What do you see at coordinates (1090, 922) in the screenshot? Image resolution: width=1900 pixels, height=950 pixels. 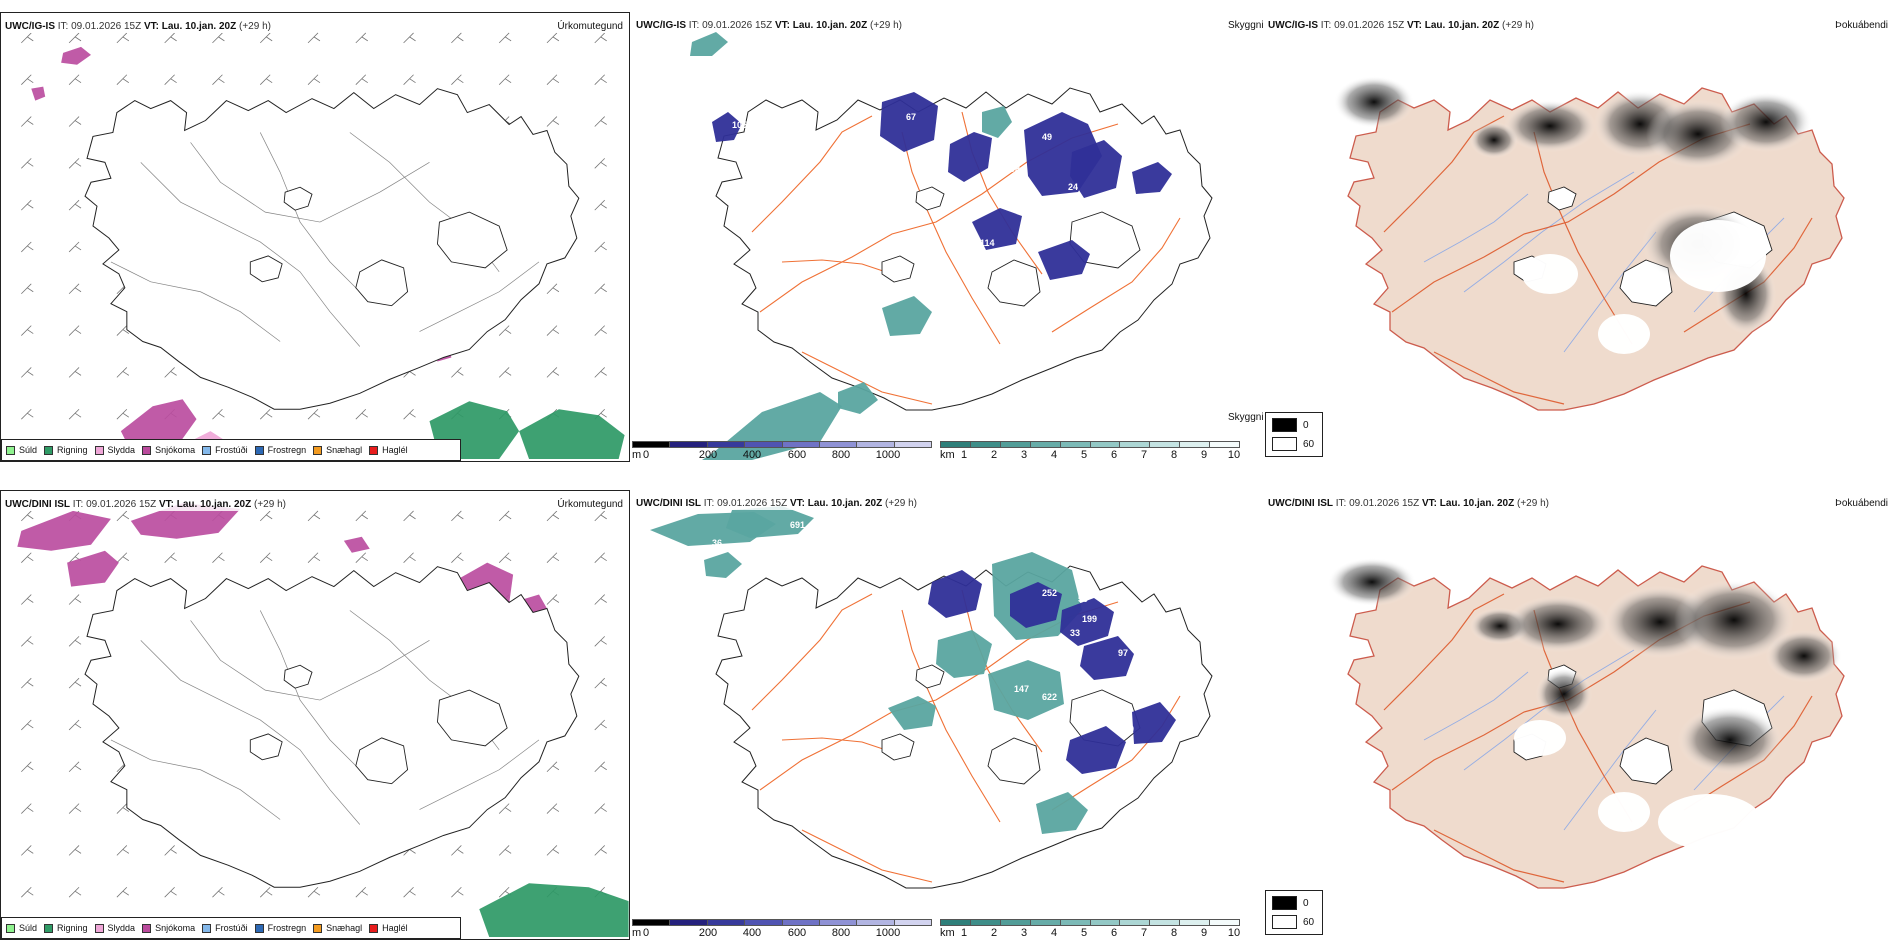 I see `visibility-bottom-distance-scale-bar` at bounding box center [1090, 922].